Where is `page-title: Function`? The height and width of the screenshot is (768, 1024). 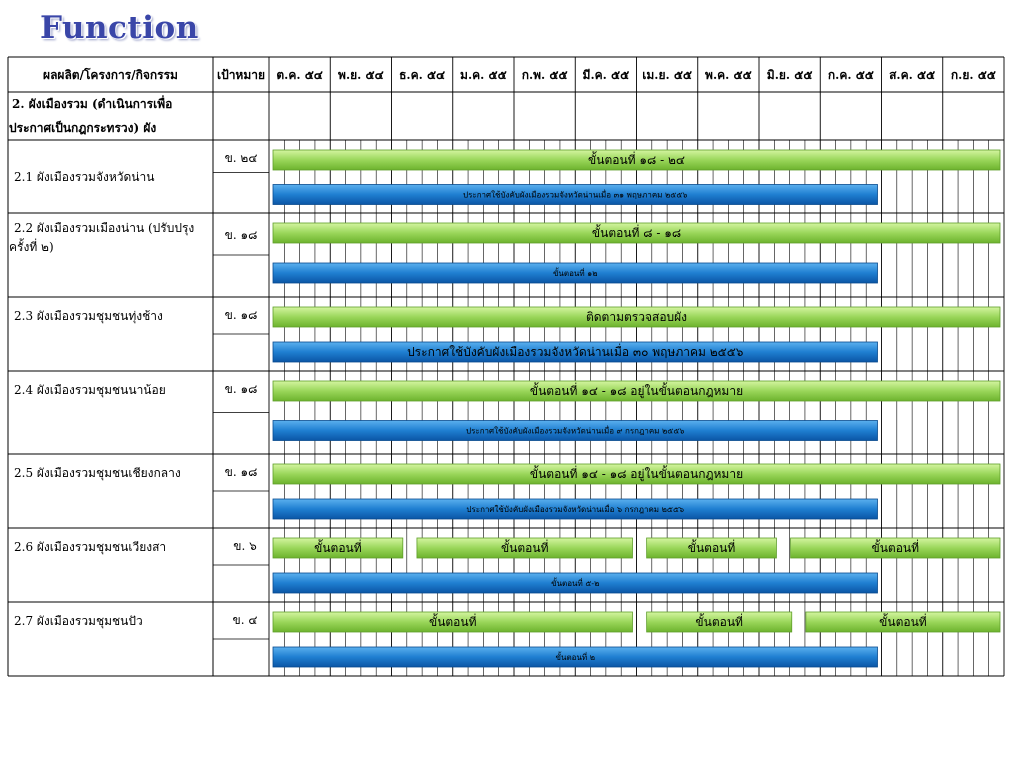 page-title: Function is located at coordinates (119, 28).